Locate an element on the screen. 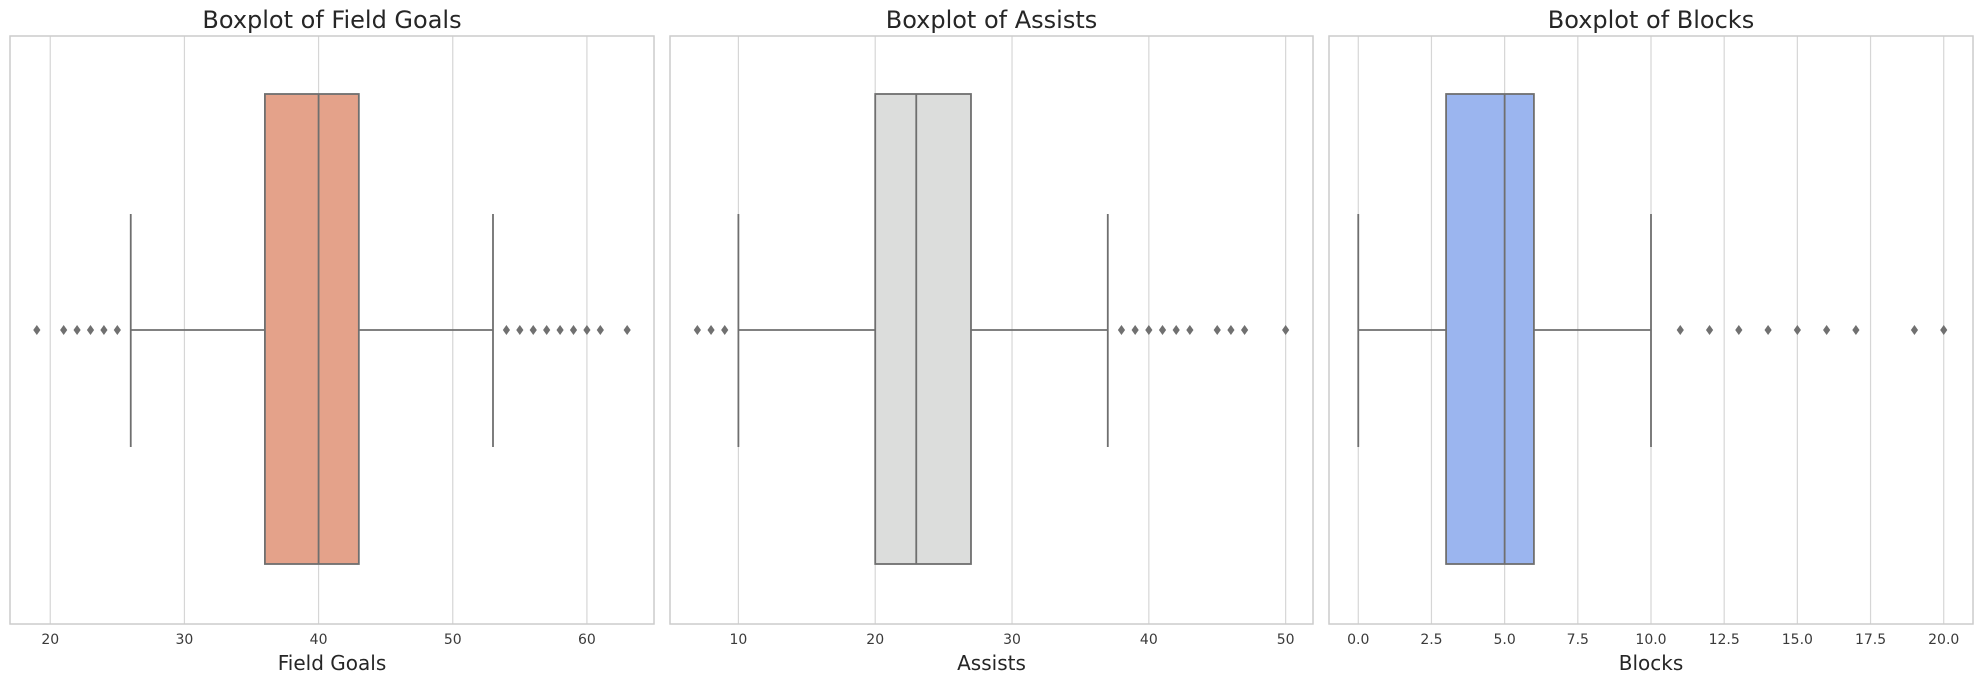  chart2-tick-label: 50 is located at coordinates (1286, 640).